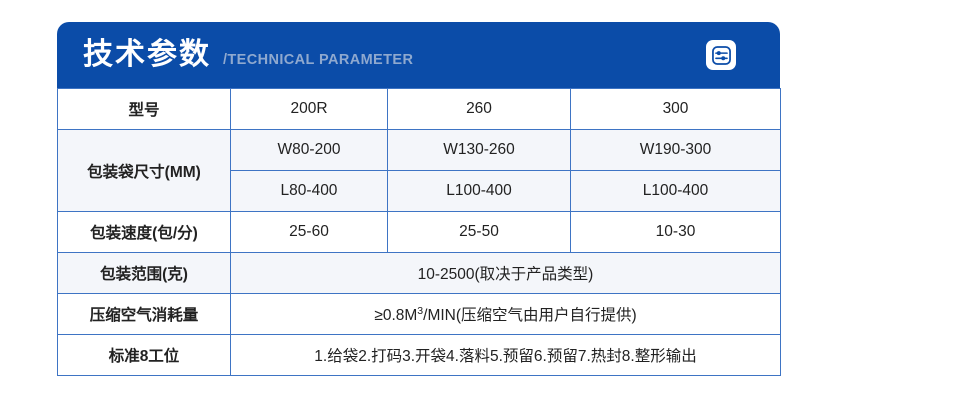 This screenshot has height=411, width=958. Describe the element at coordinates (309, 232) in the screenshot. I see `cell-speed-200r: 25-60` at that location.